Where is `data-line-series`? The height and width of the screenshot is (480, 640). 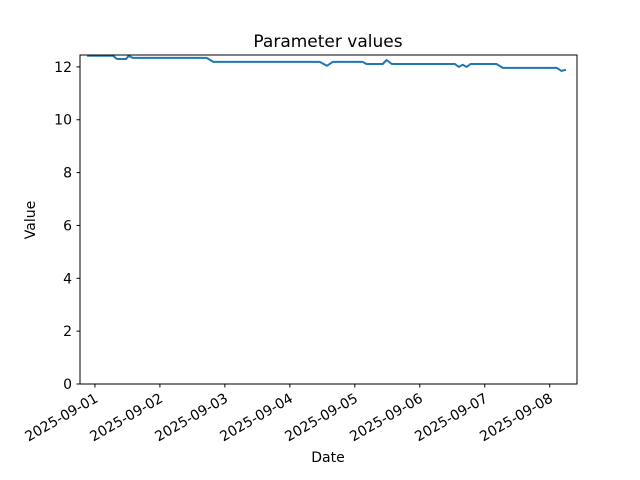
data-line-series is located at coordinates (327, 63).